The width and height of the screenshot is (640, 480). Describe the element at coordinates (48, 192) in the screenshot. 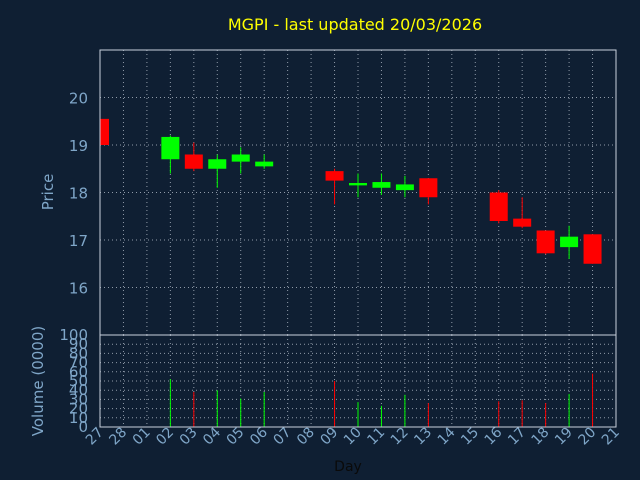

I see `price-axis-label: Price` at that location.